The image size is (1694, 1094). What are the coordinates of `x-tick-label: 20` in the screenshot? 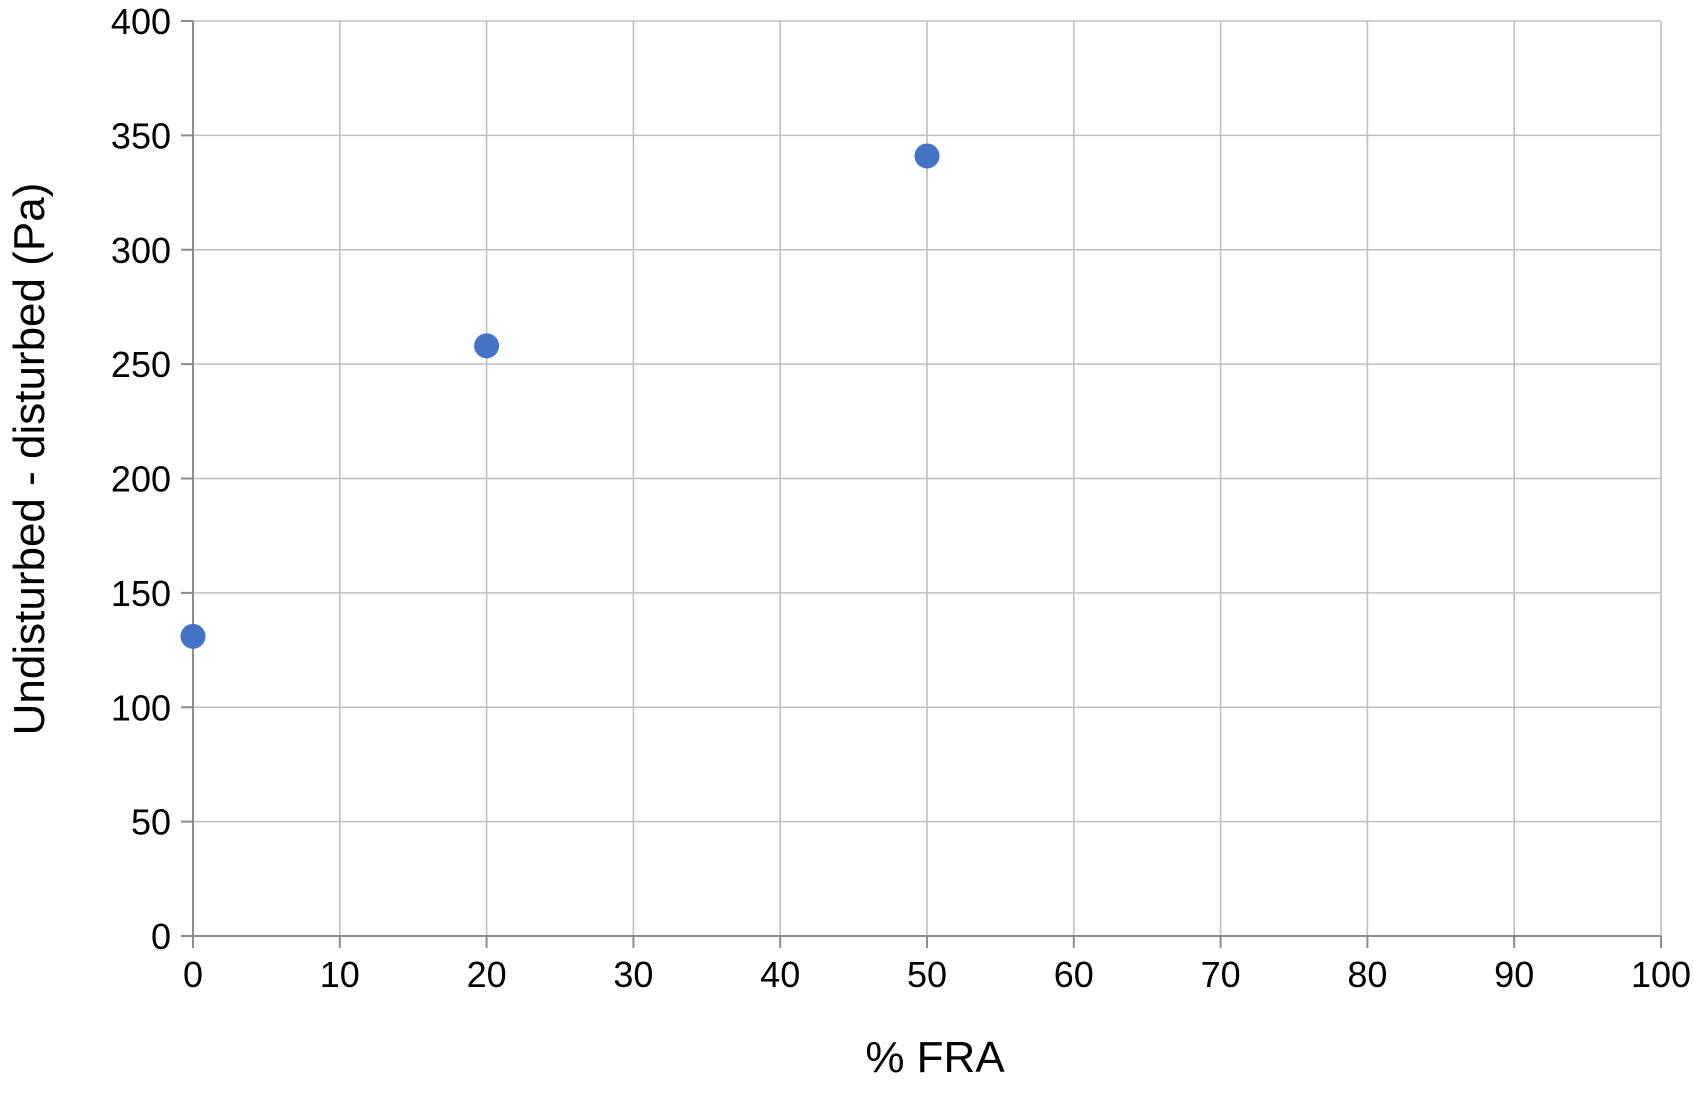 It's located at (487, 974).